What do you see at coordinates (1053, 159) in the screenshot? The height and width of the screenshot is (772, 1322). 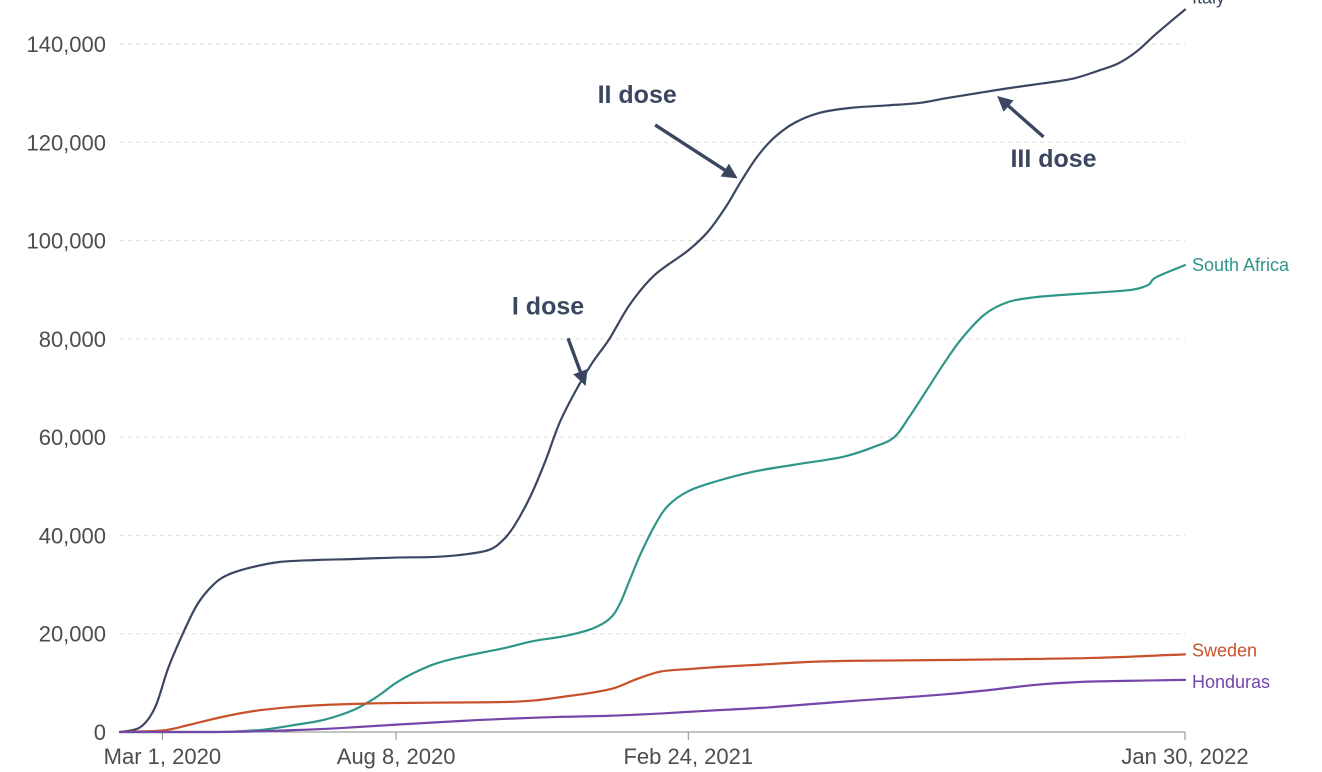 I see `annotation-iii-dose: III dose` at bounding box center [1053, 159].